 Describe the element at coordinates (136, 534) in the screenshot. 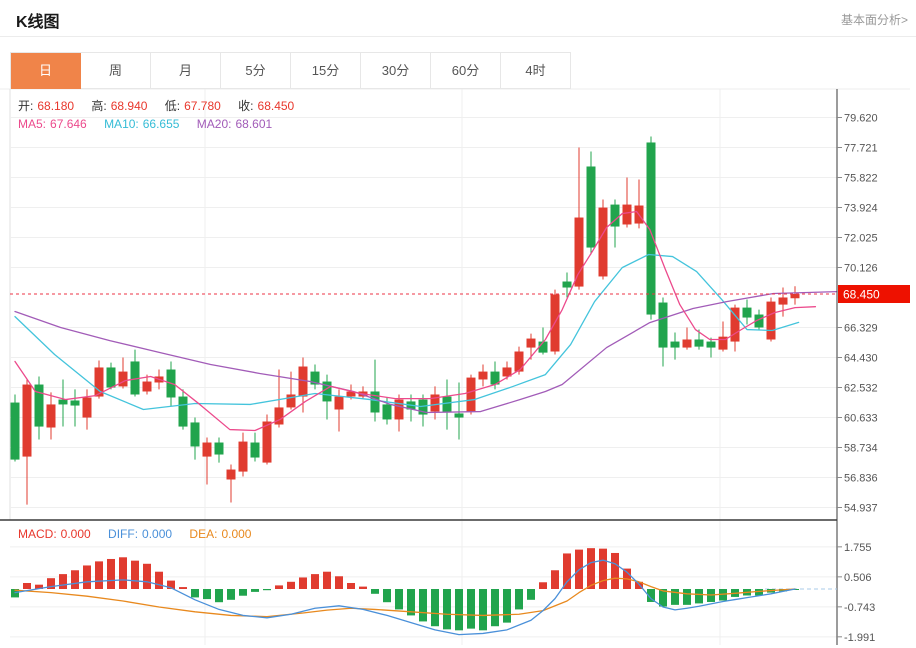

I see `macd-legend: MACD: 0.000 DIFF: 0.000 DEA: 0.000` at that location.